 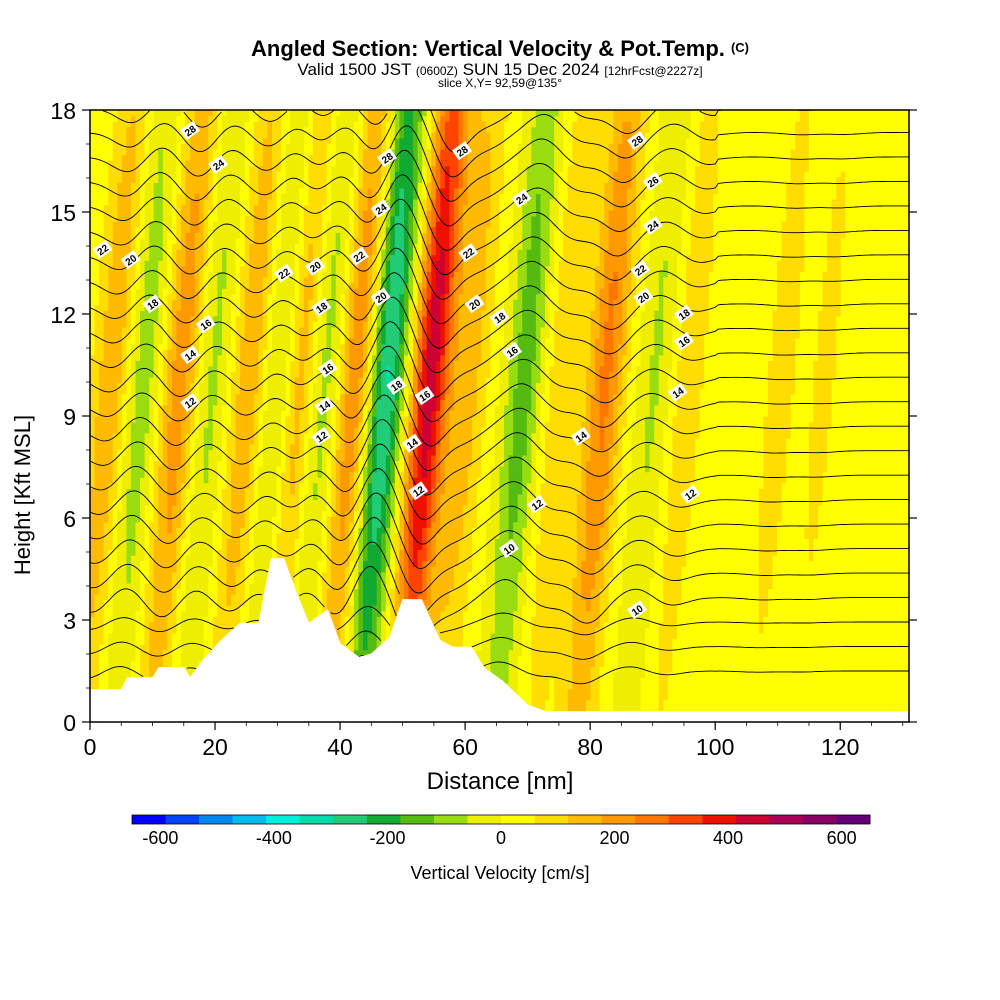 I want to click on colorbar-tick-label: -600, so click(x=160, y=838).